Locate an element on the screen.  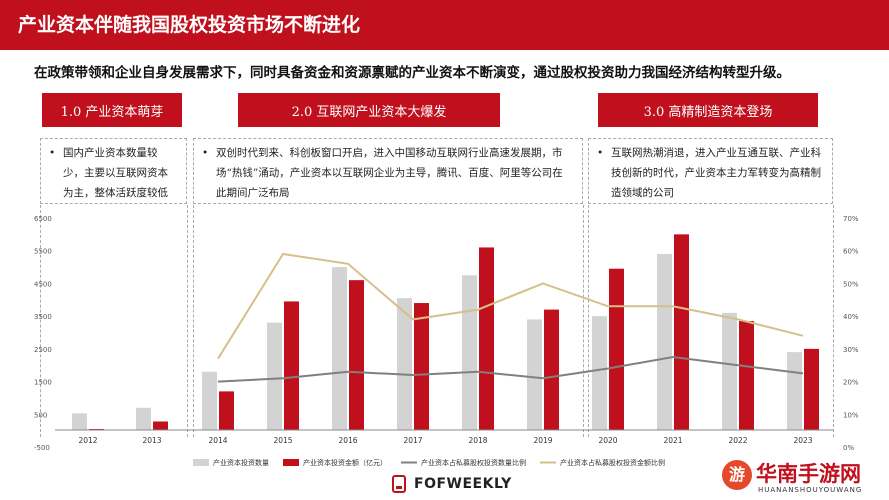
phase-3-header: 3.0 高精制造资本登场 is located at coordinates (708, 110).